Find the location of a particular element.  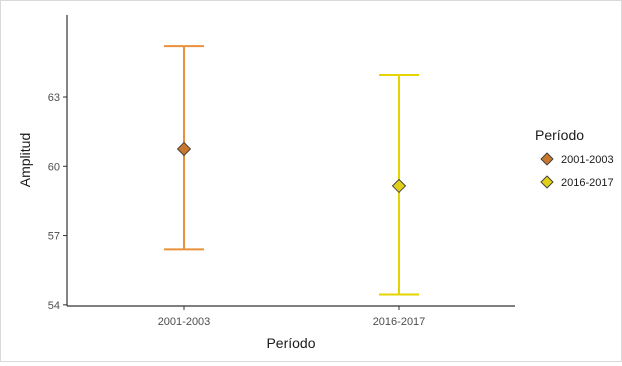

legend-label-2016-2017: 2016-2017 is located at coordinates (587, 183).